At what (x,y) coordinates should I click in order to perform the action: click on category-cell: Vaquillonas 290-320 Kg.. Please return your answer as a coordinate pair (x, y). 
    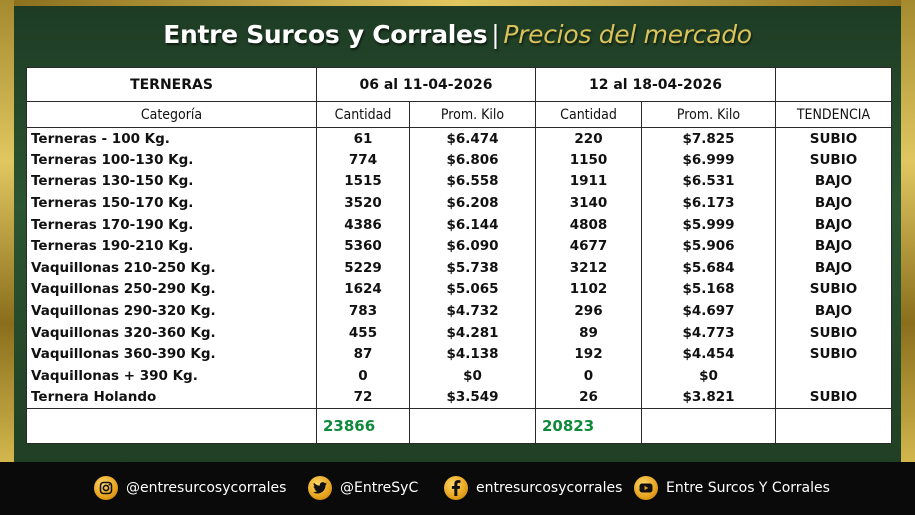
    Looking at the image, I should click on (171, 311).